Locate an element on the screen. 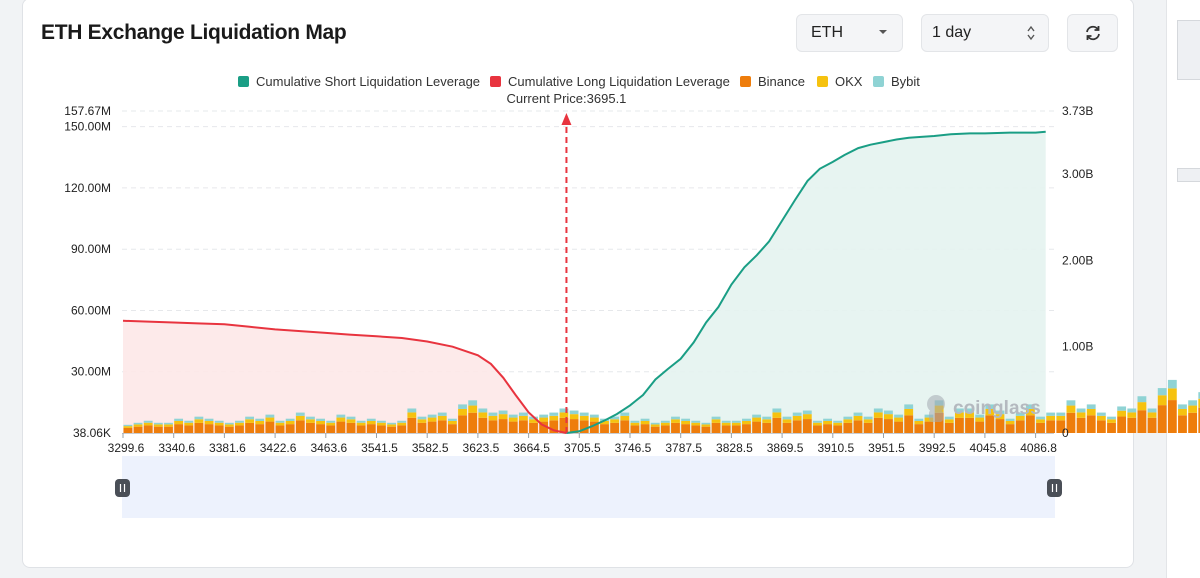  x-tick: 3299.6 is located at coordinates (126, 448).